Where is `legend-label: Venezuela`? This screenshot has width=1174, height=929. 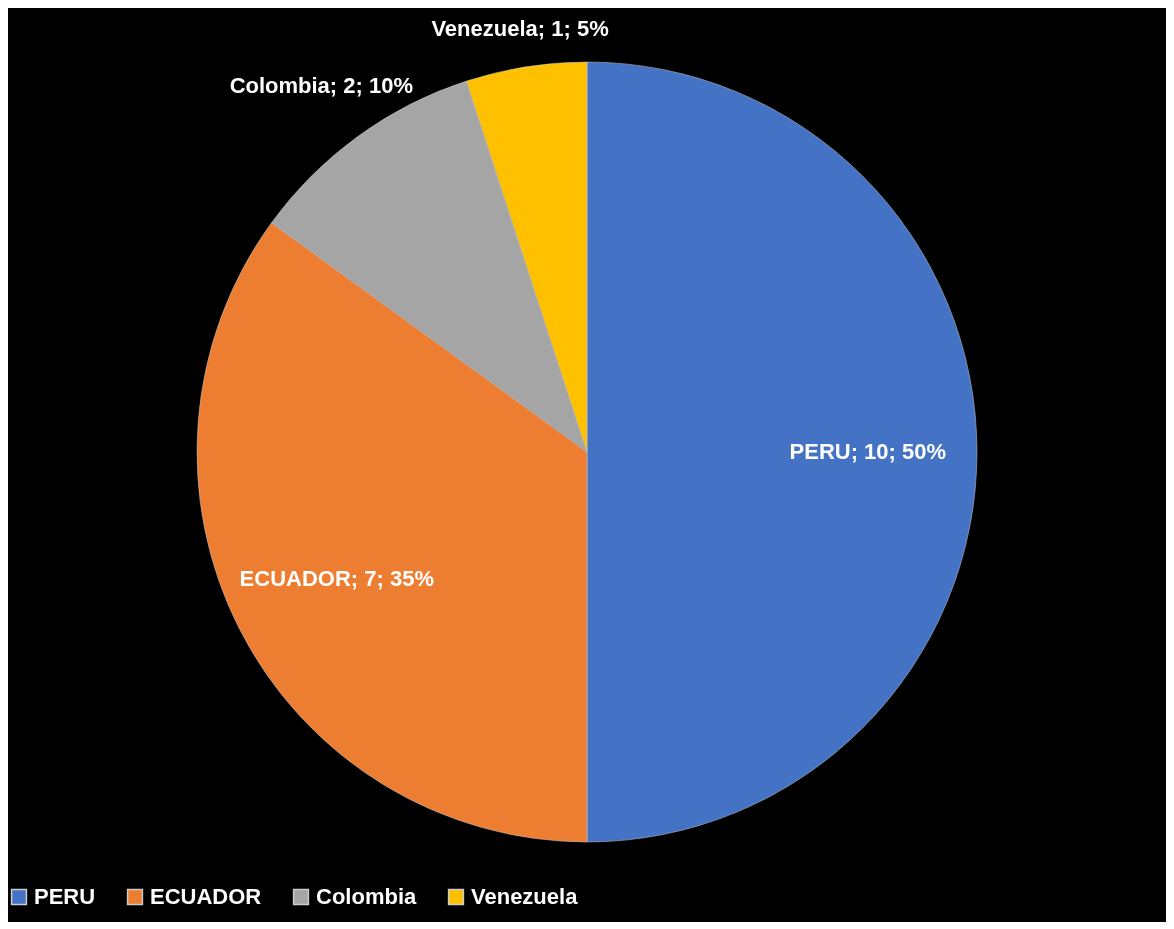
legend-label: Venezuela is located at coordinates (525, 896).